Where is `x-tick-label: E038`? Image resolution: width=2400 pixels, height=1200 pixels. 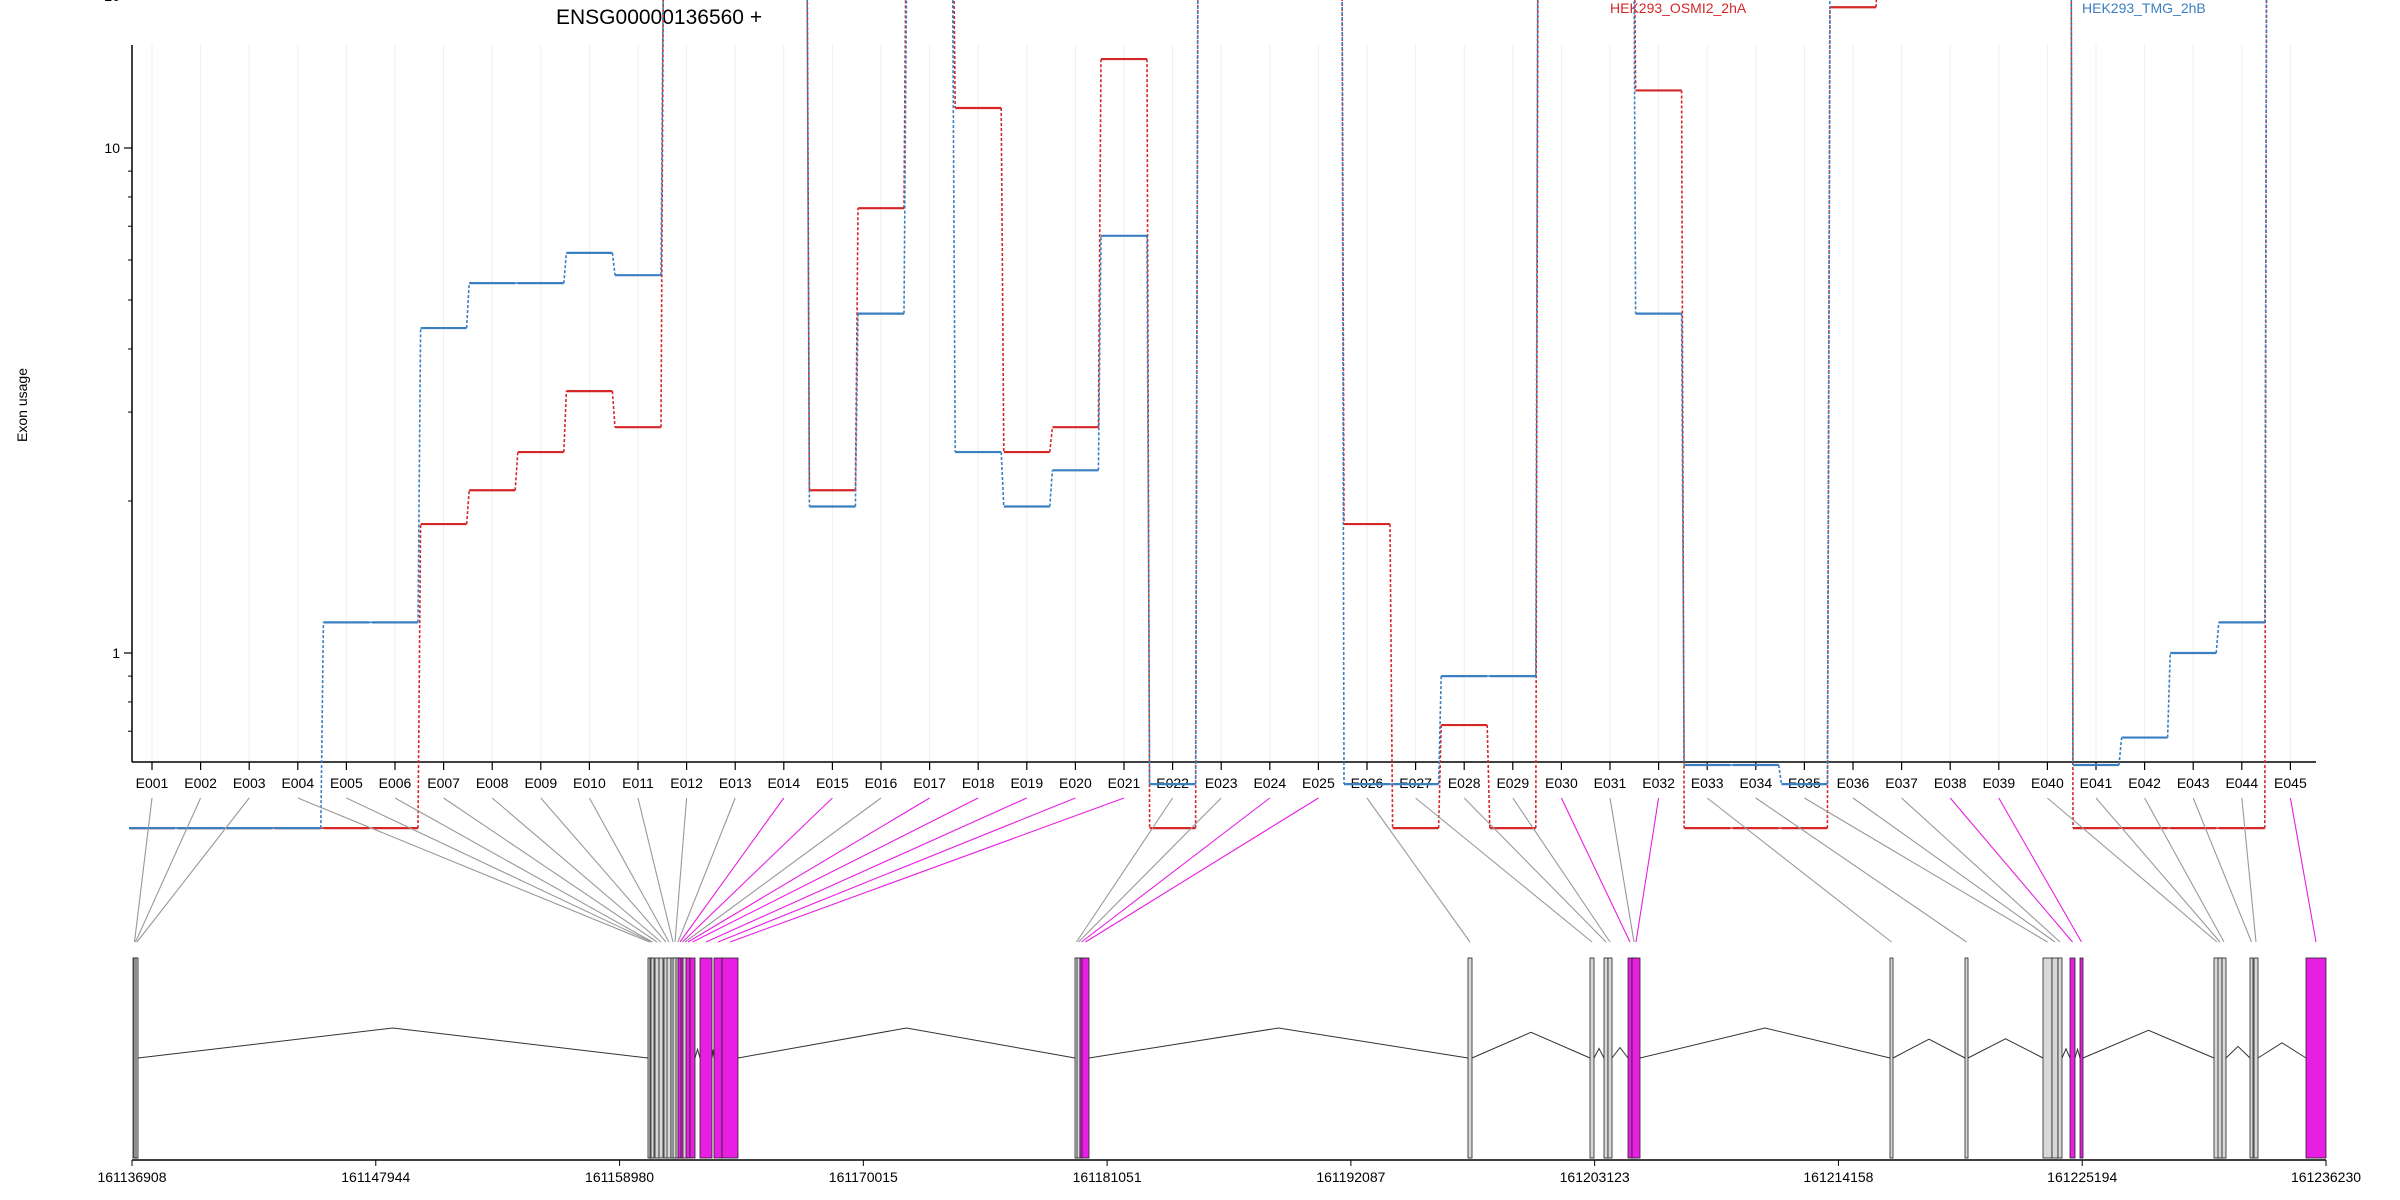
x-tick-label: E038 is located at coordinates (1950, 783).